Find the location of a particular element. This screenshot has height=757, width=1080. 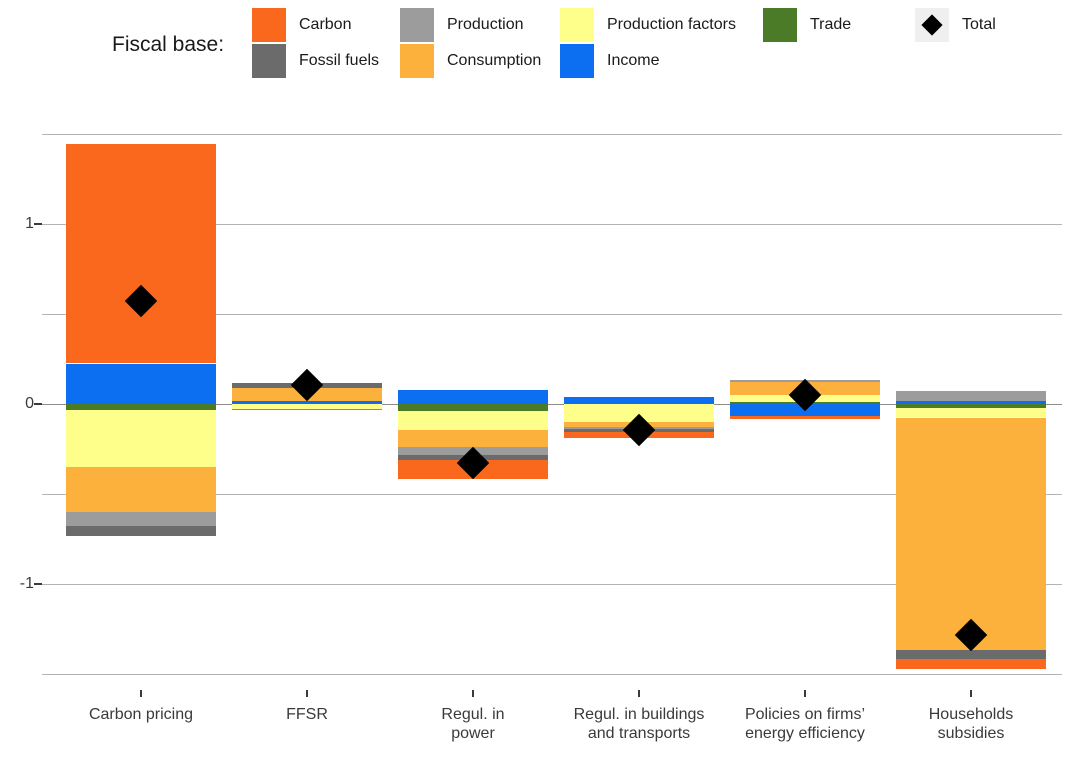

x-axis-label: Households subsidies is located at coordinates (971, 724).